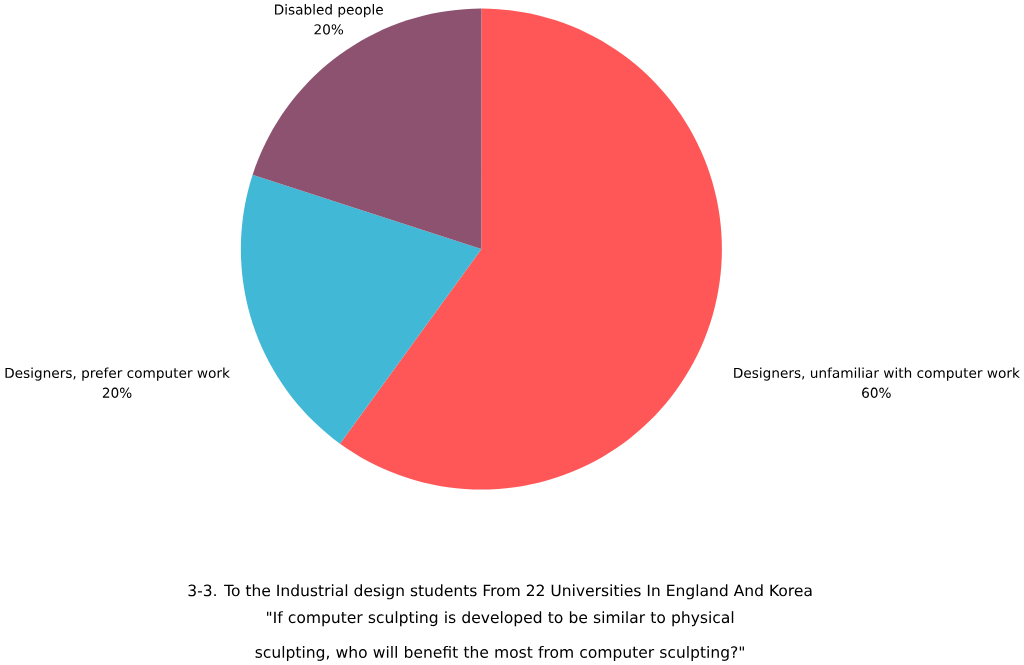  I want to click on text: 3-3. To the Industrial design students From 22 Universities In England And Korea, so click(500, 592).